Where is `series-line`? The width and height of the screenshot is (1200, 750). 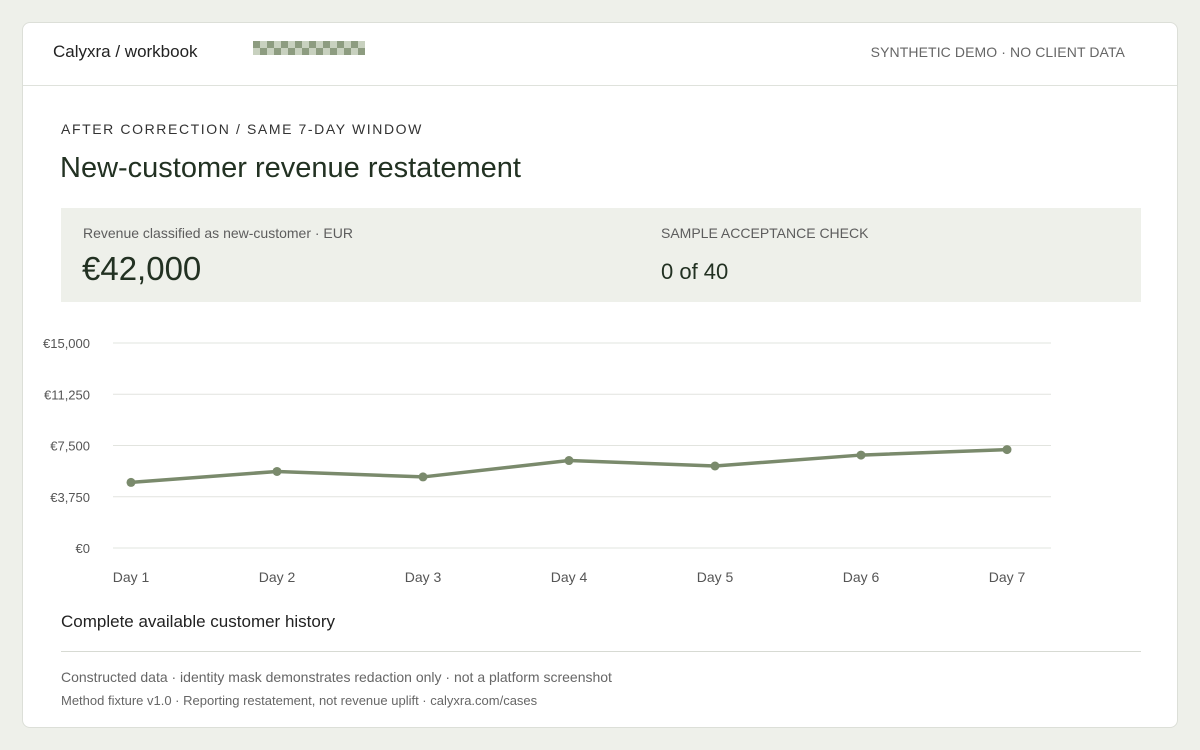 series-line is located at coordinates (569, 466).